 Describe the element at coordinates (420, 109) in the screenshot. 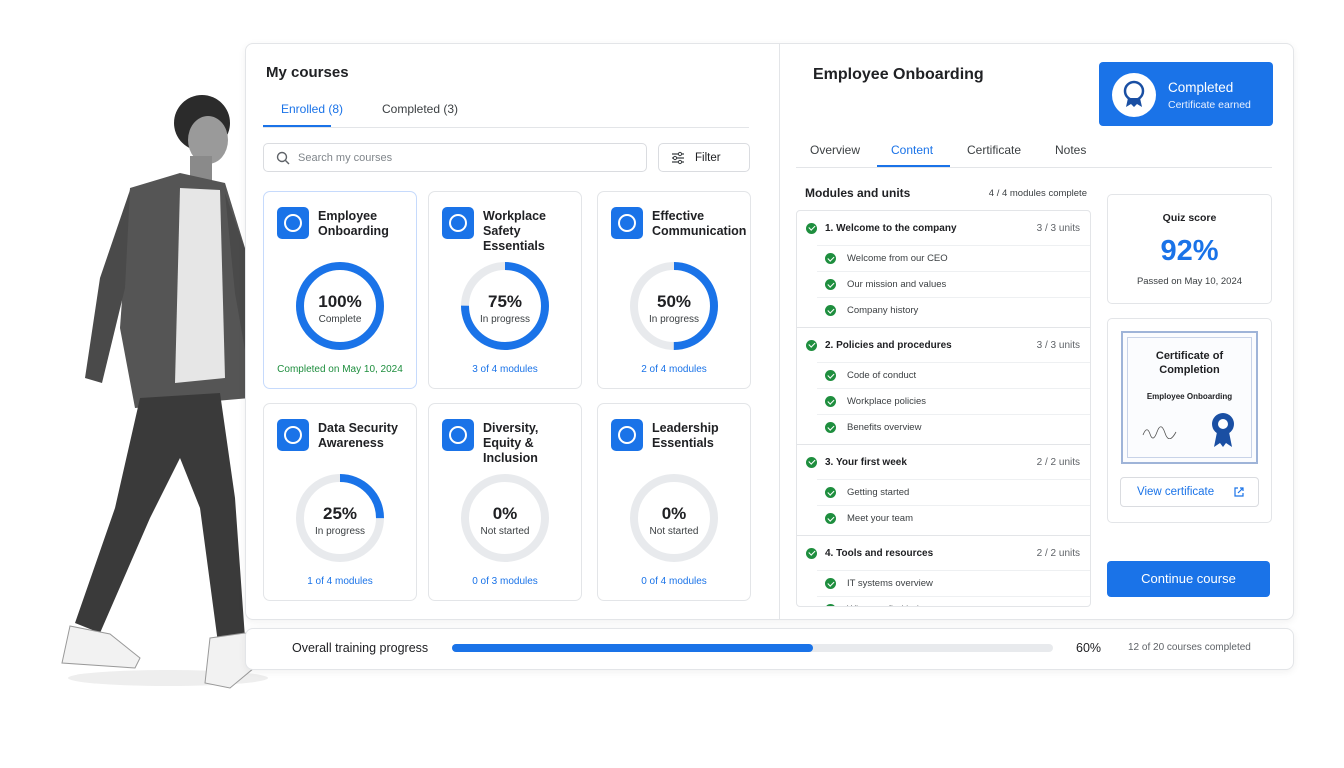

I see `tab: Completed (3)` at that location.